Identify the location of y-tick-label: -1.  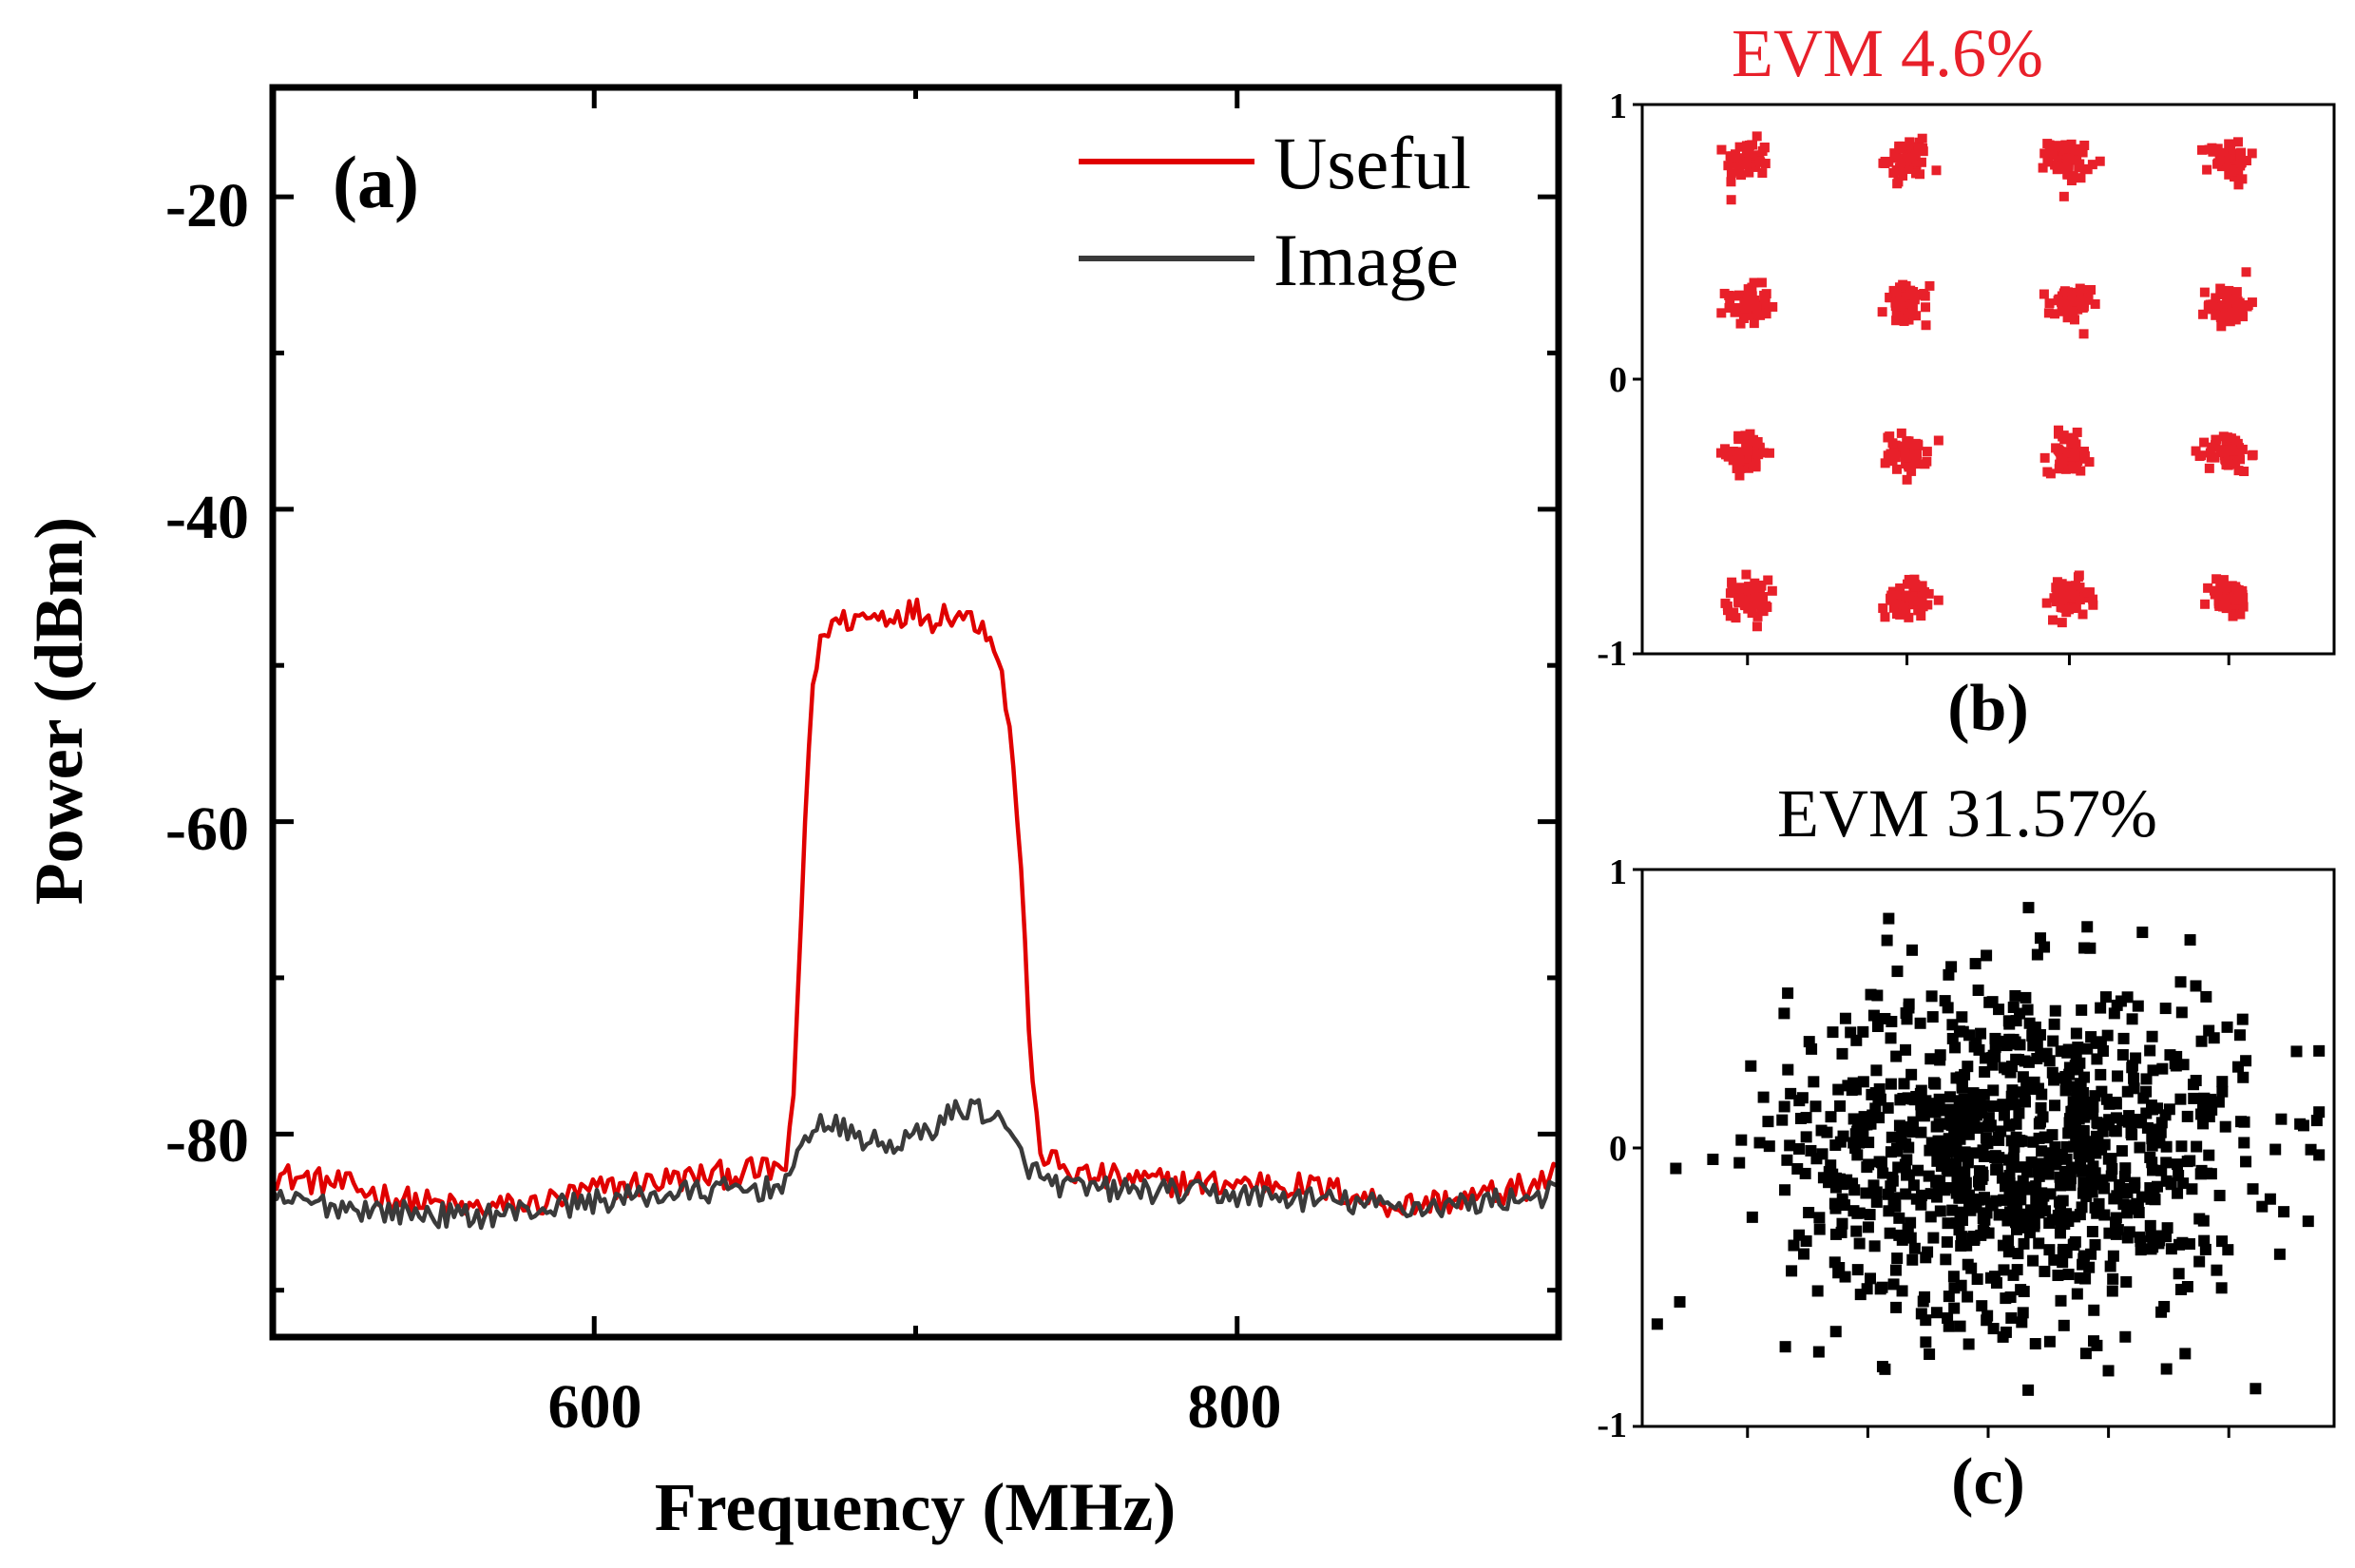
(1612, 1425).